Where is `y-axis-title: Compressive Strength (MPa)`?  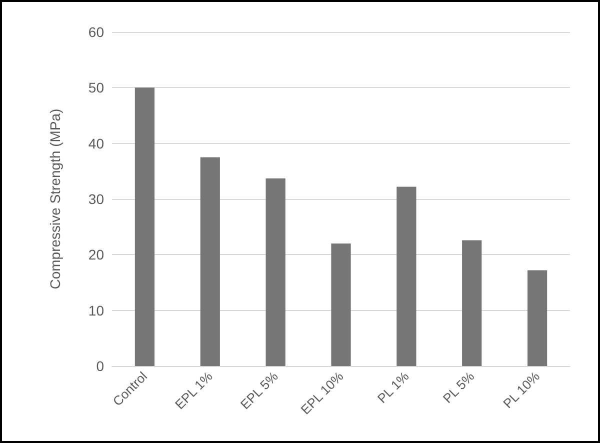
y-axis-title: Compressive Strength (MPa) is located at coordinates (55, 199).